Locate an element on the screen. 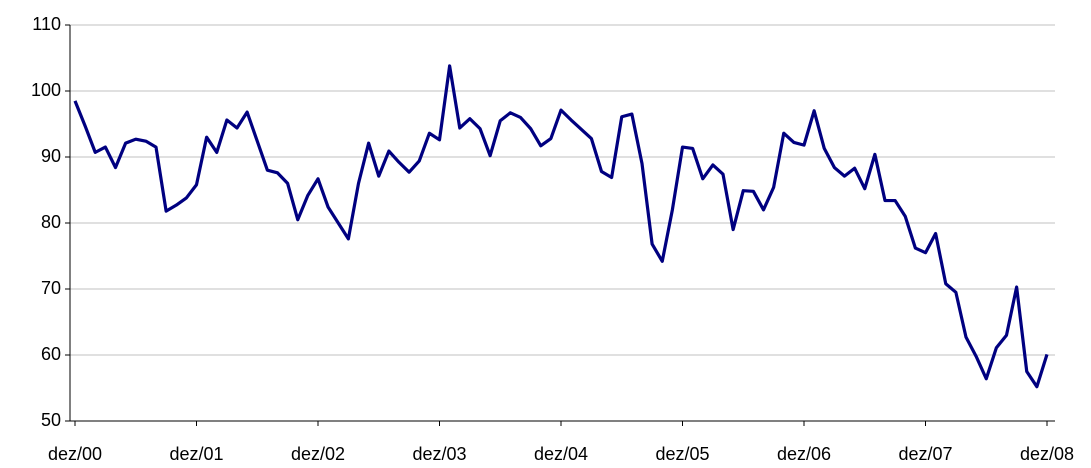 The width and height of the screenshot is (1091, 468). x-tick-label: dez/00 is located at coordinates (75, 454).